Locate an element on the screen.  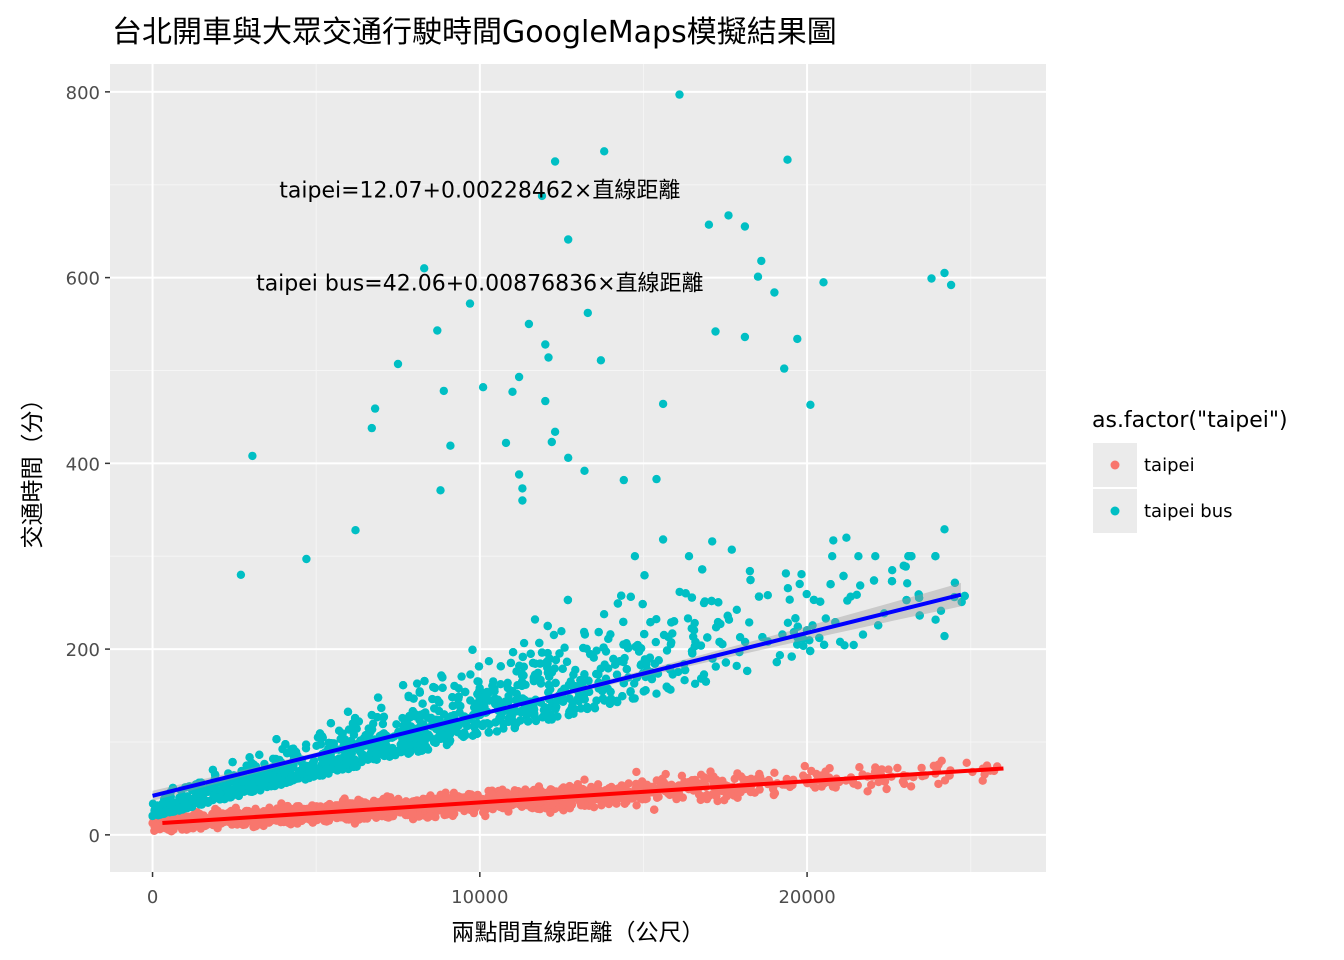
legend-dot-taipei is located at coordinates (1115, 465).